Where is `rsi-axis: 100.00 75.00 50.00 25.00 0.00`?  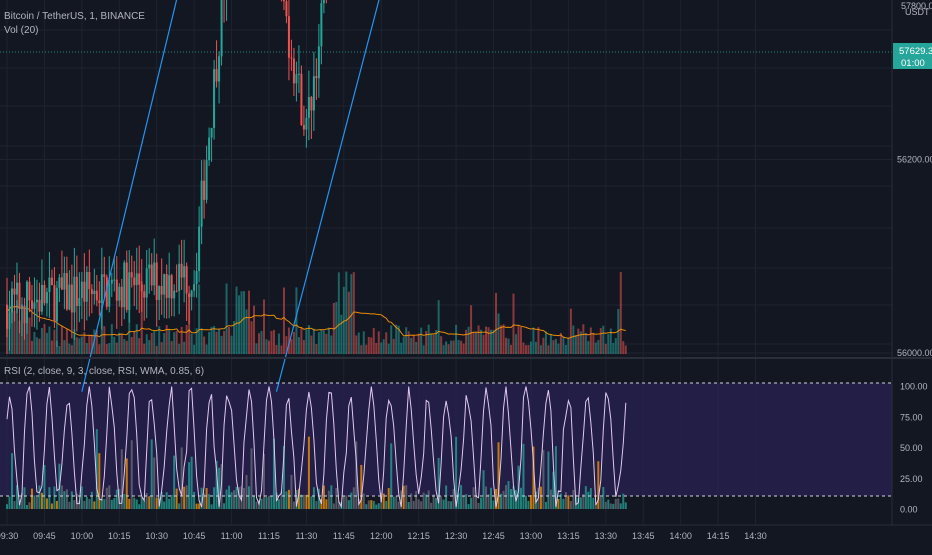
rsi-axis: 100.00 75.00 50.00 25.00 0.00 is located at coordinates (914, 448).